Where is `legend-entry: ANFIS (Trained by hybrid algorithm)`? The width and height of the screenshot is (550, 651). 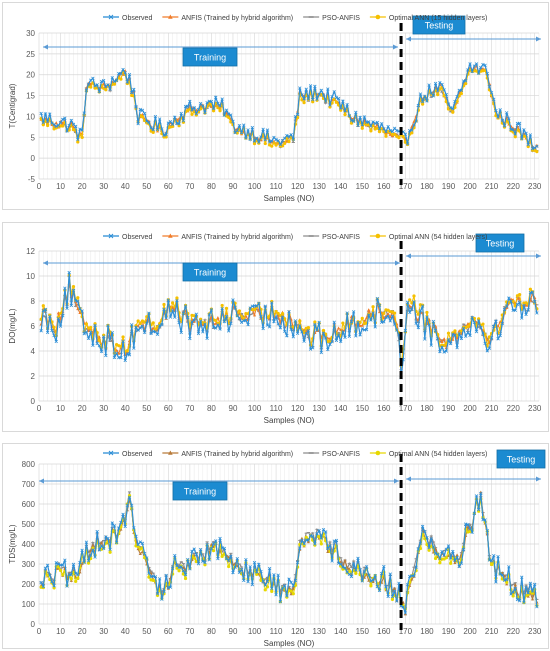 legend-entry: ANFIS (Trained by hybrid algorithm) is located at coordinates (227, 18).